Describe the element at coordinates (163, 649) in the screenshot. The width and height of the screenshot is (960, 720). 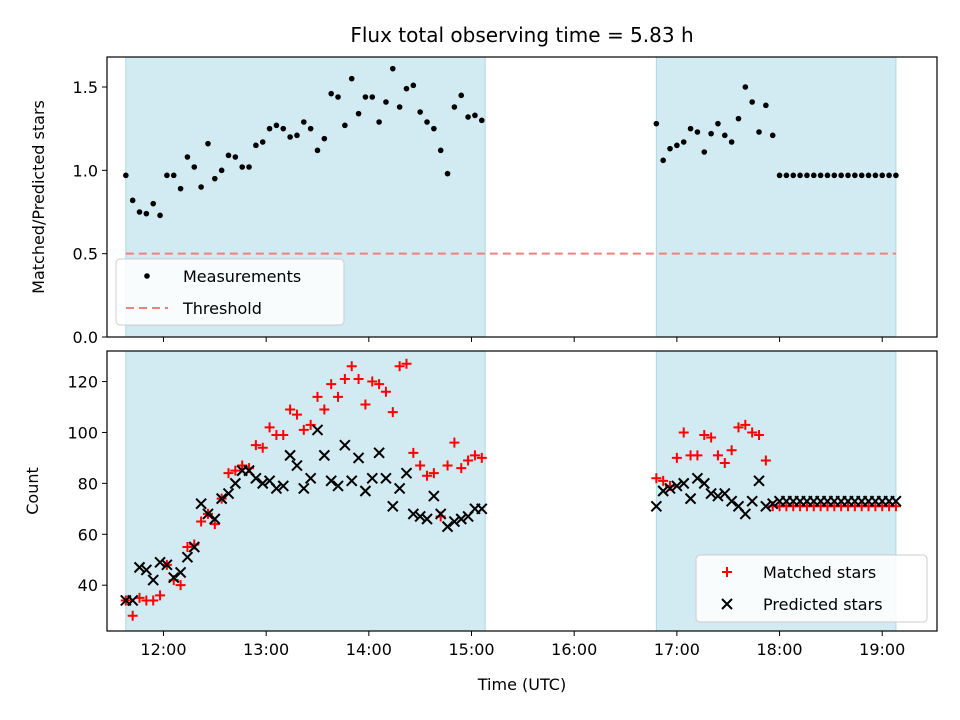
I see `x-tick-label: 12:00` at that location.